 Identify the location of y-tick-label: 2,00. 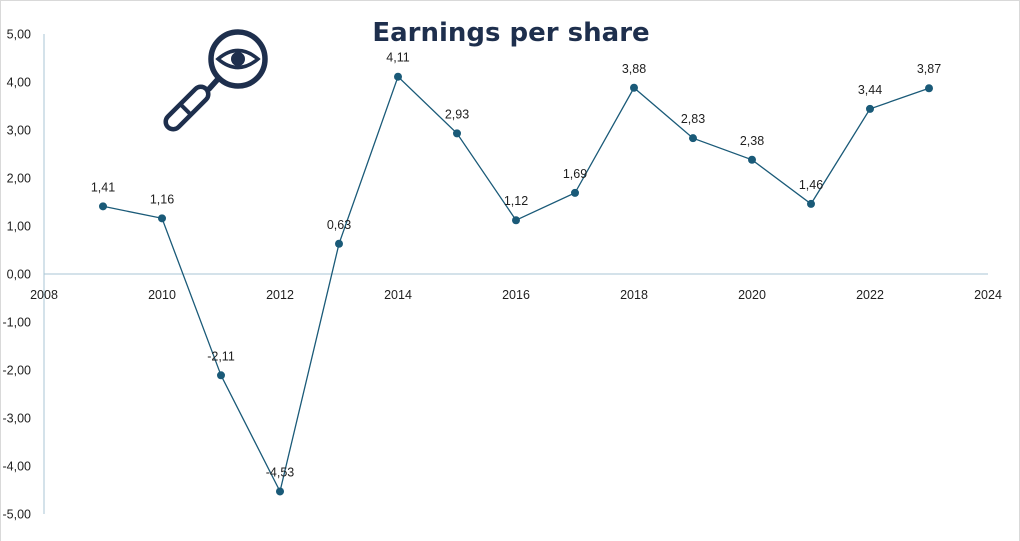
(19, 179).